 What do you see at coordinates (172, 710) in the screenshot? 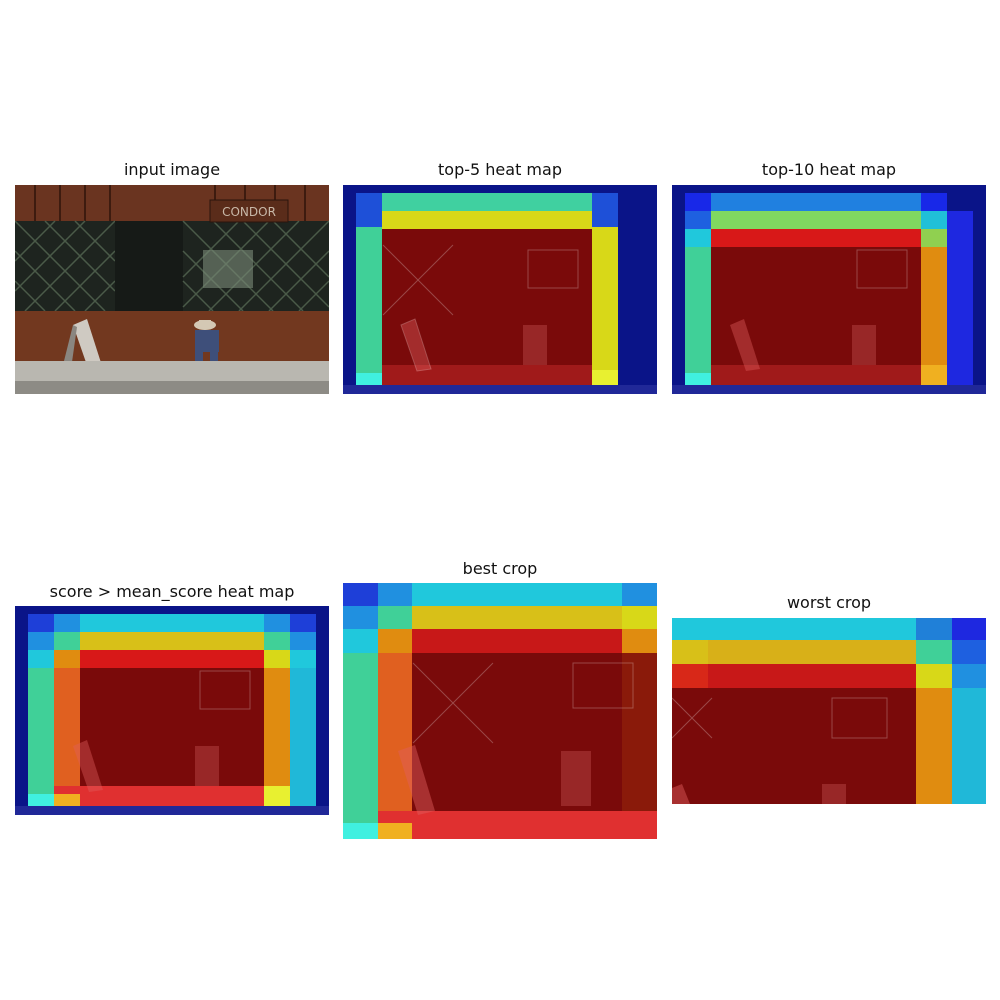
I see `mean-score-heat-map` at bounding box center [172, 710].